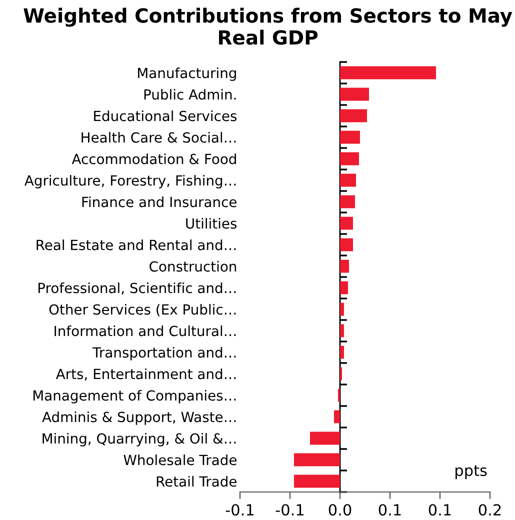  Describe the element at coordinates (471, 472) in the screenshot. I see `annotation: ppts` at that location.